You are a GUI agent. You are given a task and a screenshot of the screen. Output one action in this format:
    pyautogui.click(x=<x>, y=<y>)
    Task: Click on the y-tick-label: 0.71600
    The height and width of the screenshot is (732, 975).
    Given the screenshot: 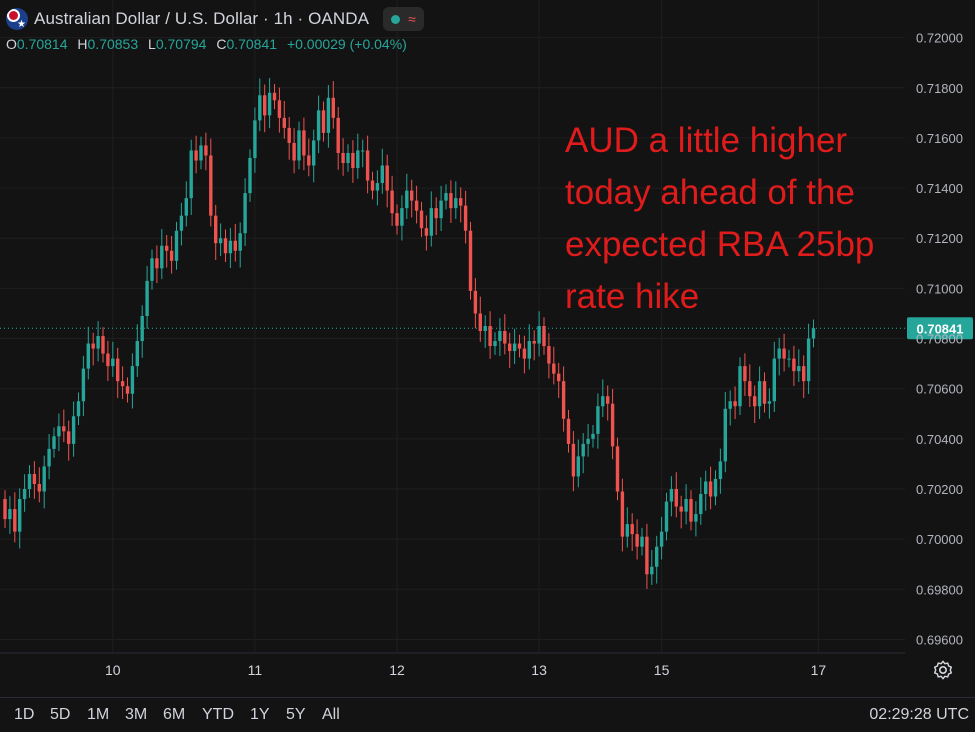 What is the action you would take?
    pyautogui.click(x=939, y=138)
    